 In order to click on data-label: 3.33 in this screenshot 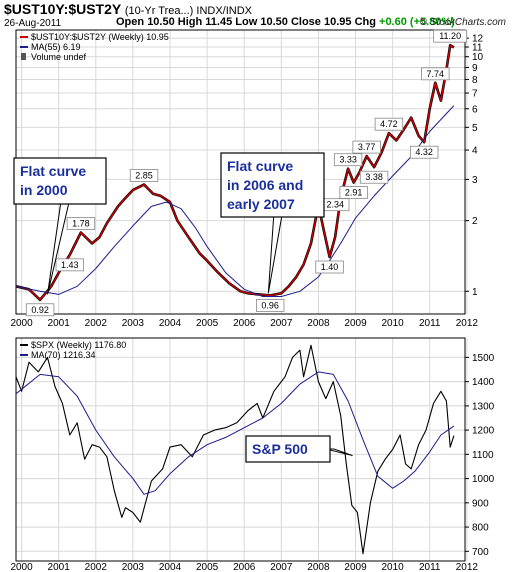, I will do `click(348, 160)`.